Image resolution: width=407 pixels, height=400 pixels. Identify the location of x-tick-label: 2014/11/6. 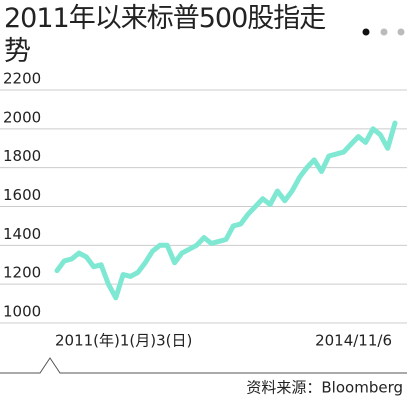
(353, 341).